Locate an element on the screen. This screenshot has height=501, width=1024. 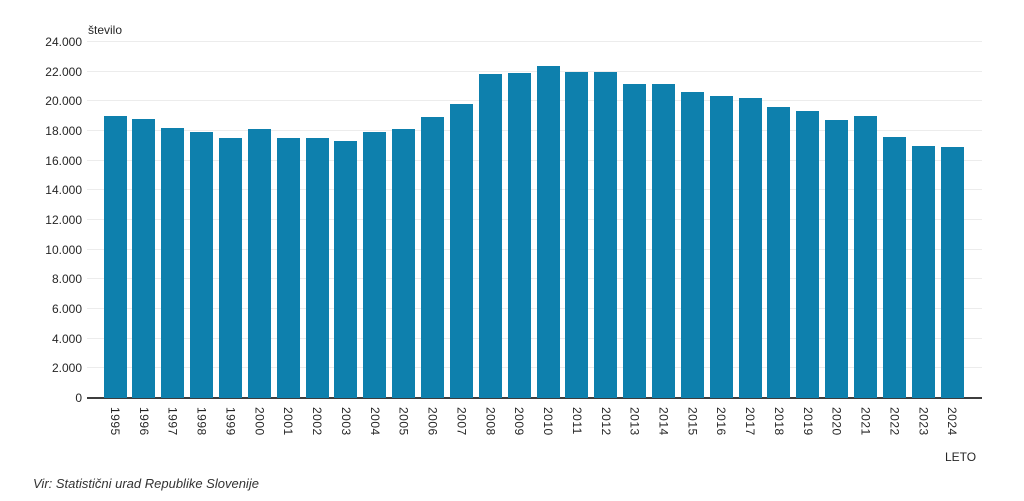
bar-2008 is located at coordinates (490, 235).